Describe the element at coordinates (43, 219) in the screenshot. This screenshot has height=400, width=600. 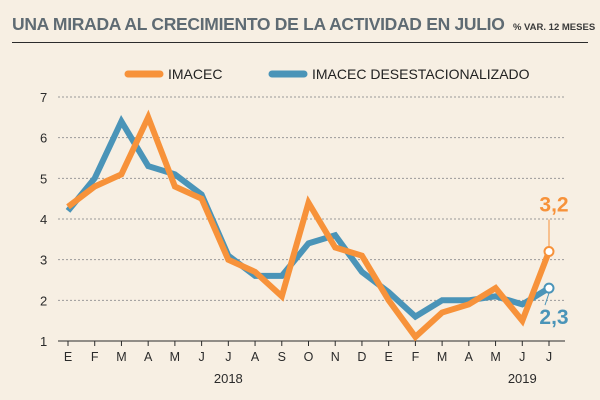
I see `y-tick-label: 4` at that location.